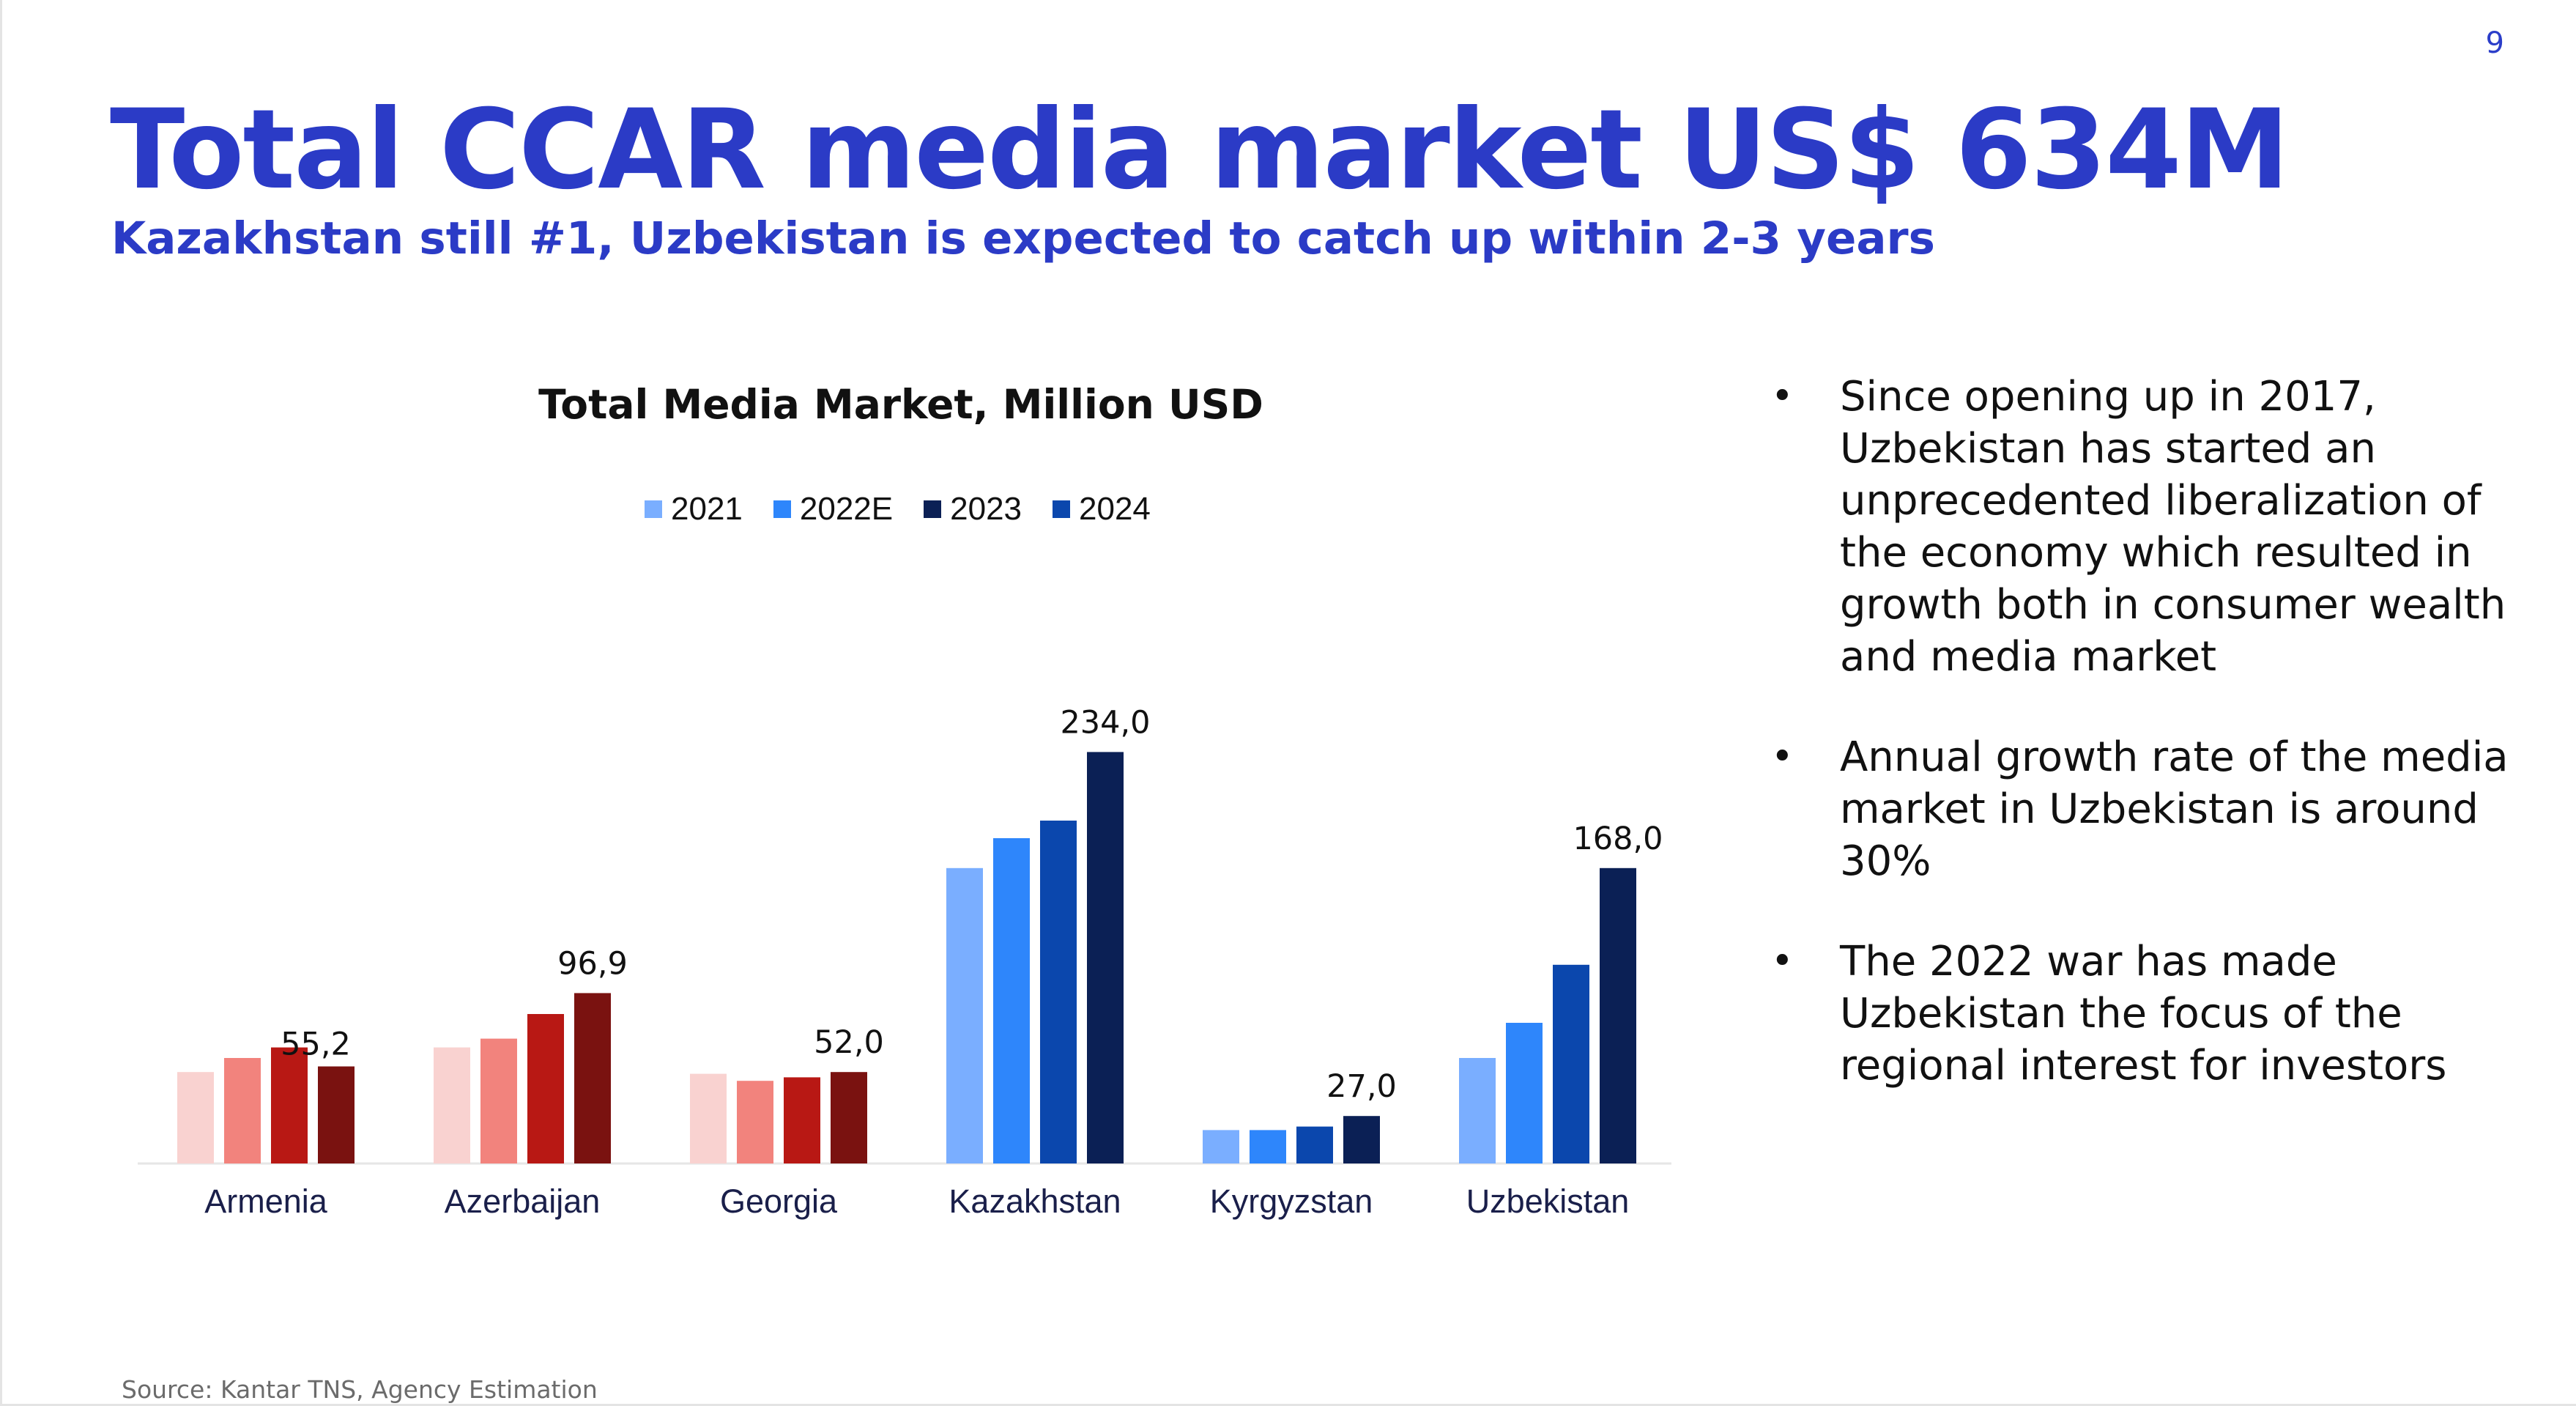 This screenshot has width=2576, height=1406. What do you see at coordinates (1, 703) in the screenshot?
I see `slide-left-edge` at bounding box center [1, 703].